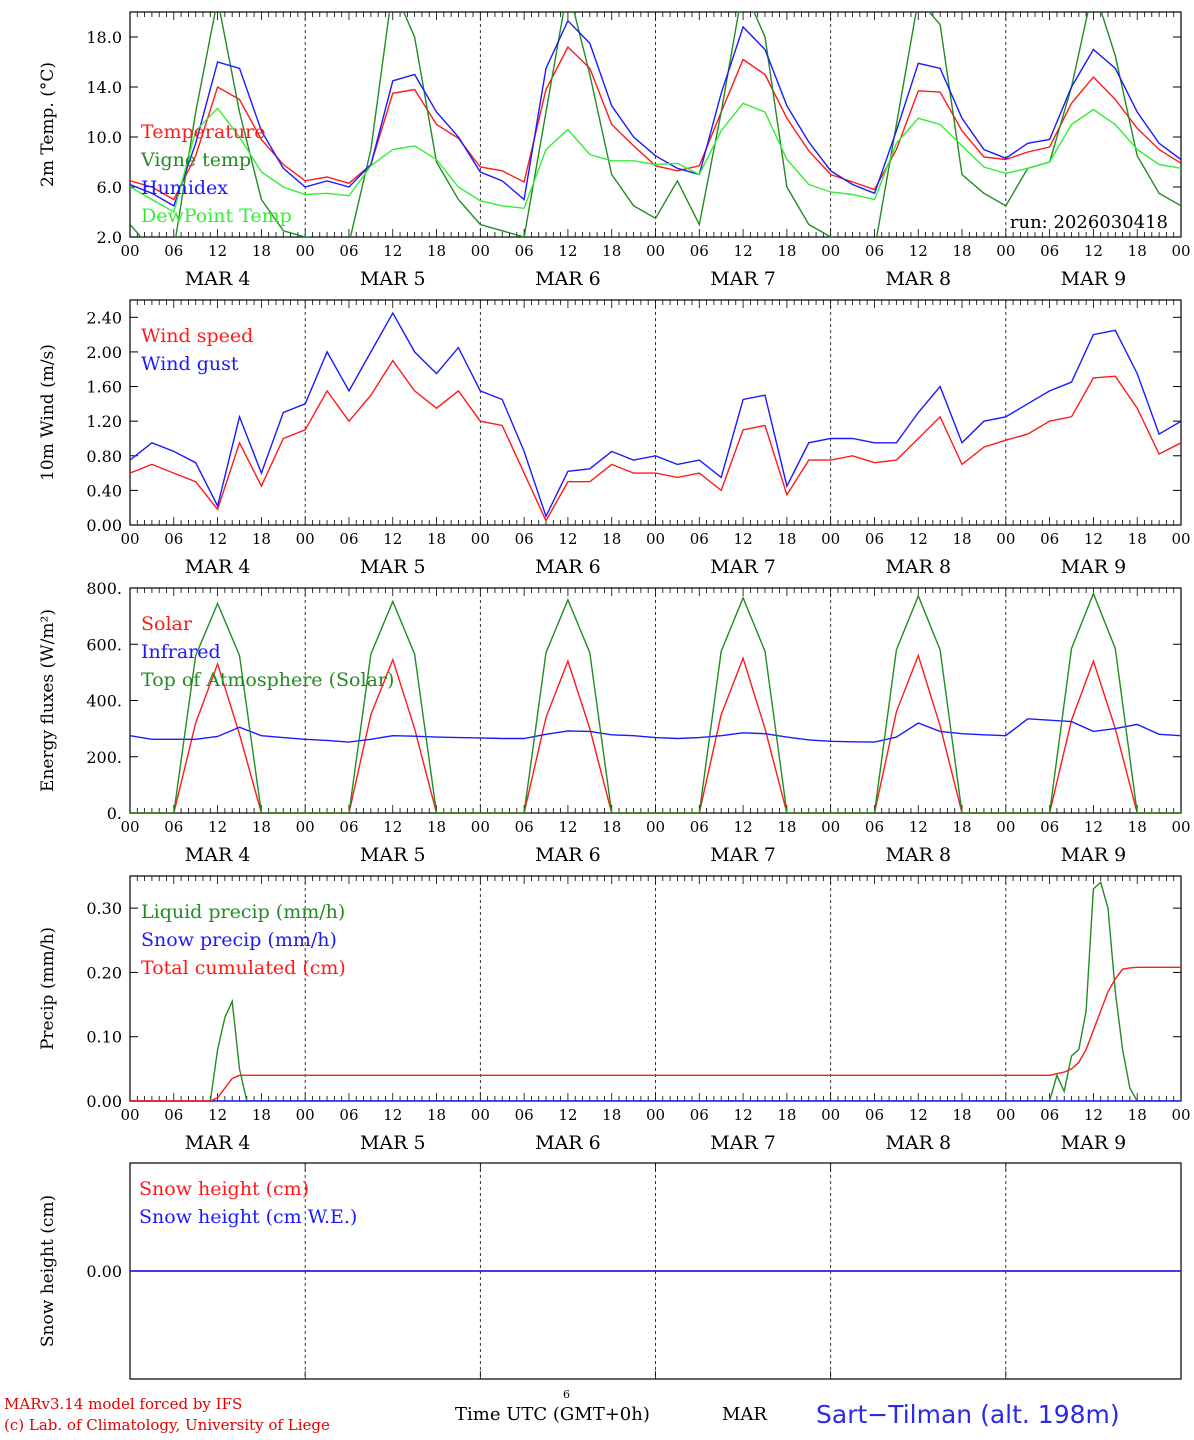  Describe the element at coordinates (167, 624) in the screenshot. I see `legend-entry: Solar` at that location.